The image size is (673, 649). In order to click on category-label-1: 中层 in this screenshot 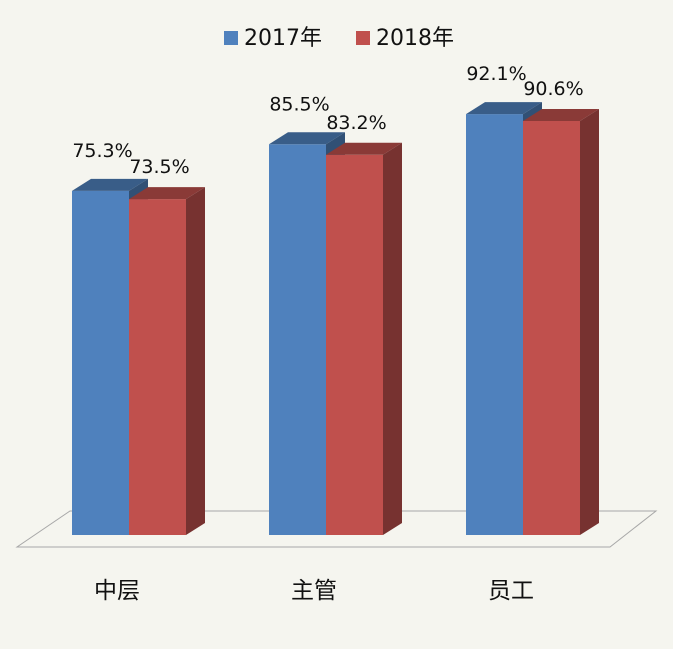, I will do `click(117, 591)`.